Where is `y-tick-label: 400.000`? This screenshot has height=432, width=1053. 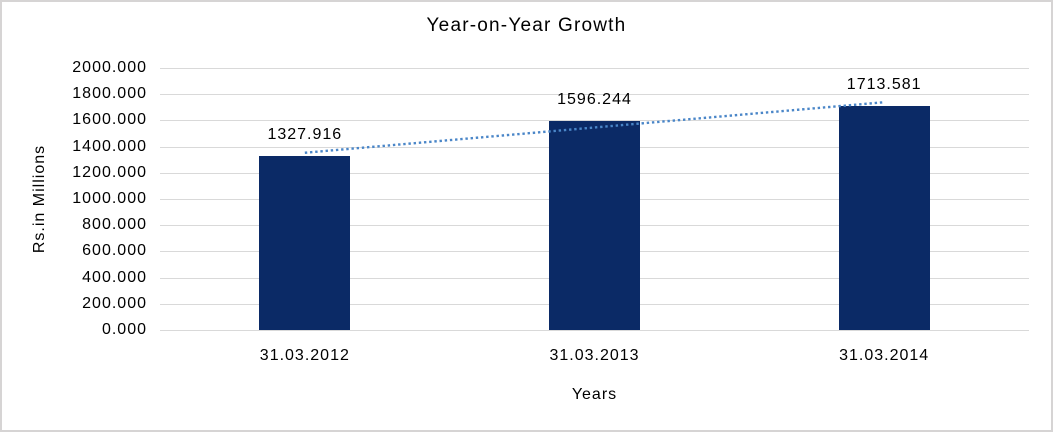
y-tick-label: 400.000 is located at coordinates (114, 277).